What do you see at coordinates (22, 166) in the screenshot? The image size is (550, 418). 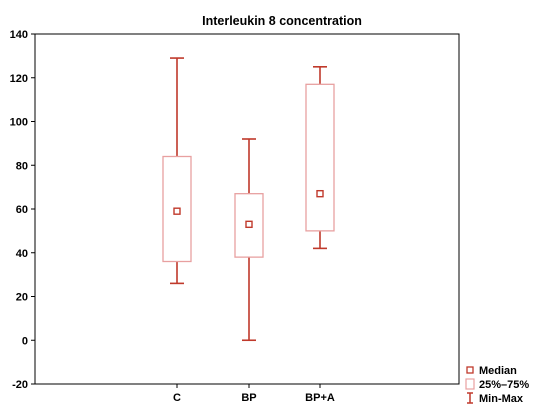 I see `y-tick-label: 80` at bounding box center [22, 166].